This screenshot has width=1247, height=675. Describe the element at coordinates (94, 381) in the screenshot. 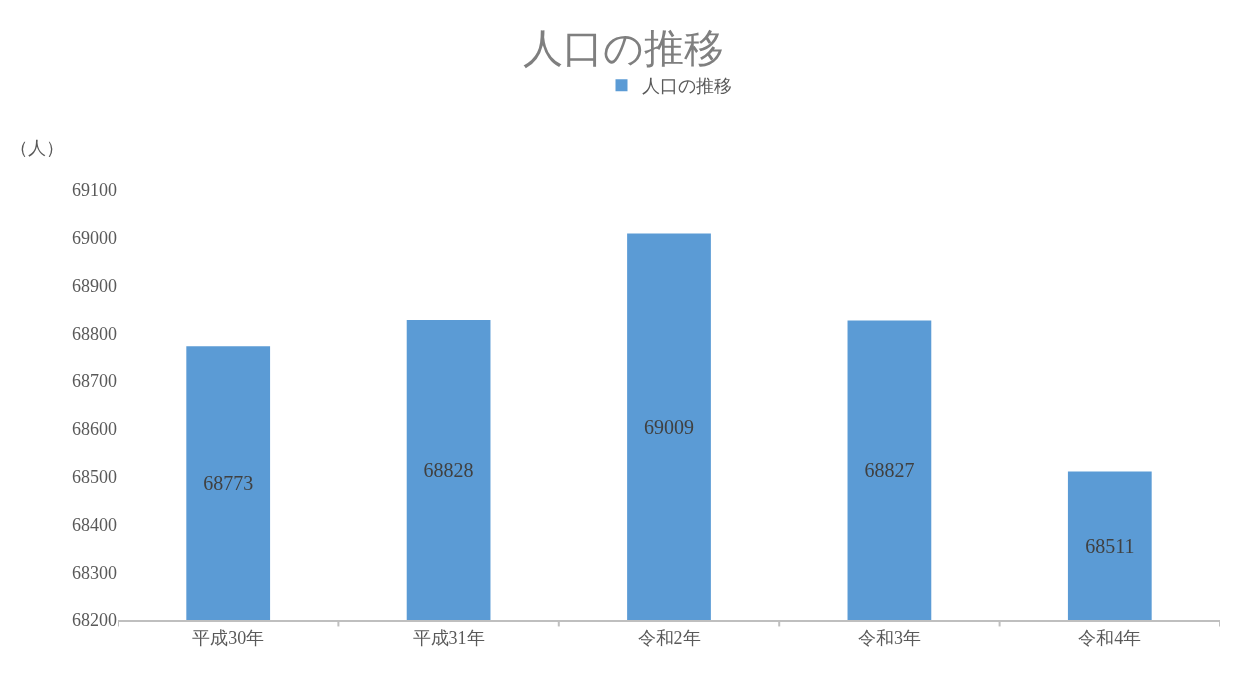

I see `y-tick-label: 68700` at that location.